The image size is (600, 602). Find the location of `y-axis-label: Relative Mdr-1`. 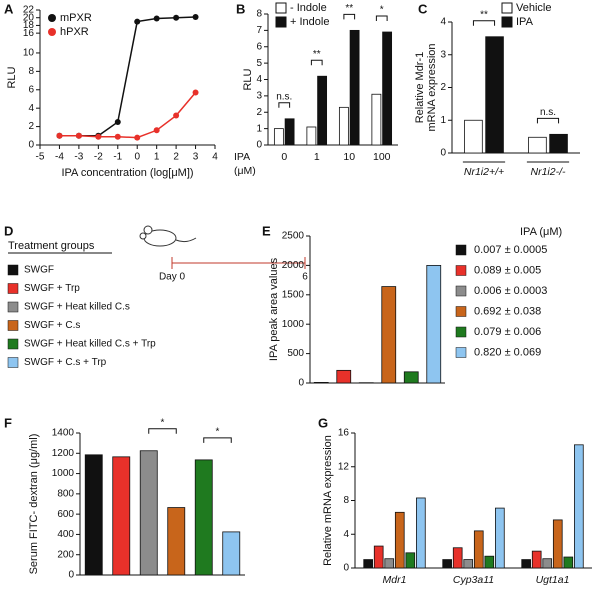

y-axis-label: Relative Mdr-1 is located at coordinates (420, 88).